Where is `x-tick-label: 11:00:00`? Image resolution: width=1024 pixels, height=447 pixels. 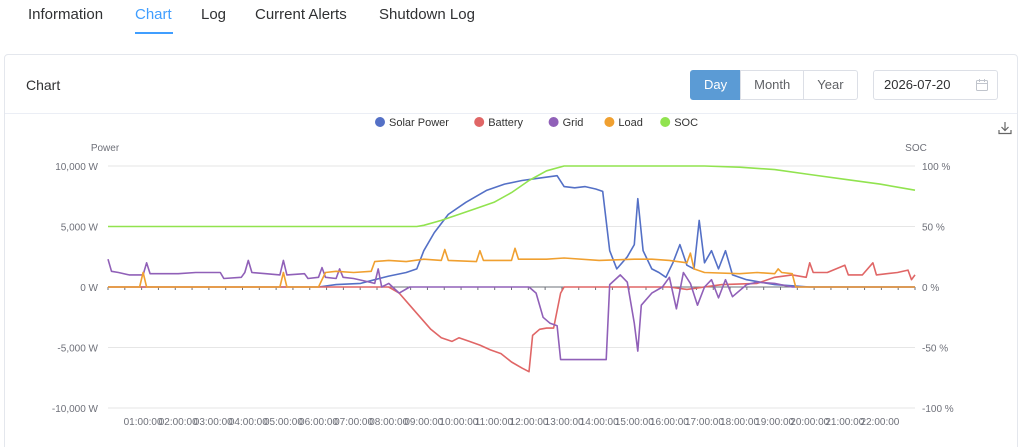
x-tick-label: 11:00:00 is located at coordinates (494, 422).